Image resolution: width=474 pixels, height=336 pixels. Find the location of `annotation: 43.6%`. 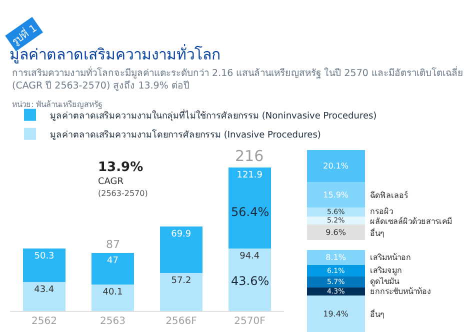

annotation: 43.6% is located at coordinates (250, 281).